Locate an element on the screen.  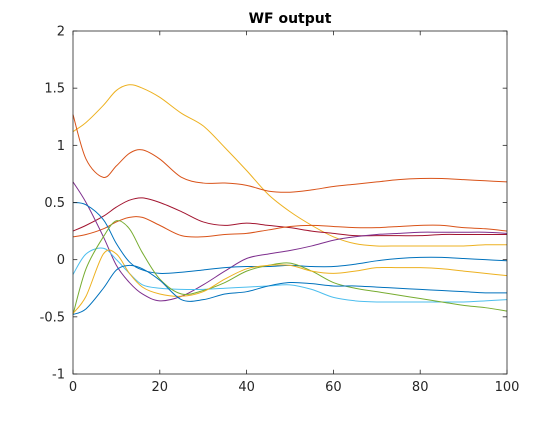
y-tick-label-2: 0 is located at coordinates (61, 260).